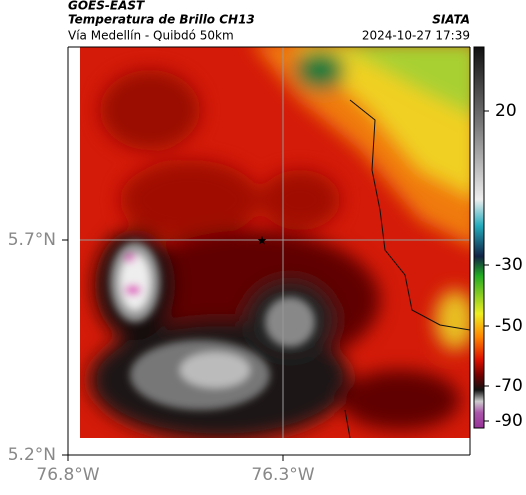  I want to click on lat-label: 5.2°N, so click(32, 455).